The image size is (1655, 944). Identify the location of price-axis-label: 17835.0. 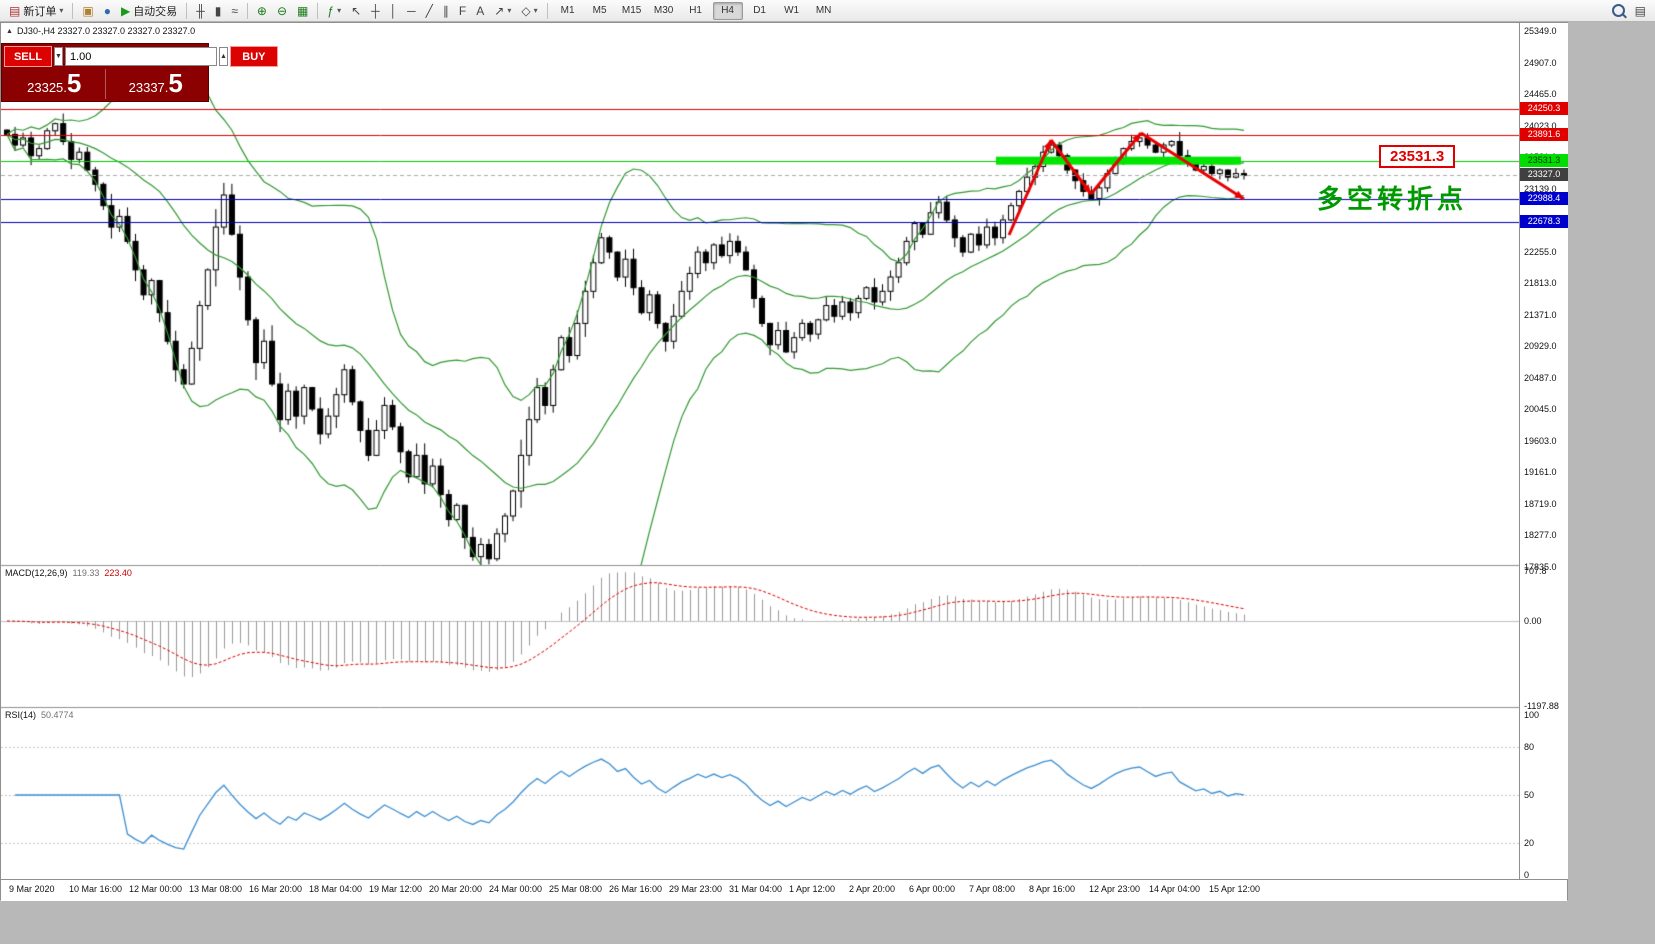
(1540, 567).